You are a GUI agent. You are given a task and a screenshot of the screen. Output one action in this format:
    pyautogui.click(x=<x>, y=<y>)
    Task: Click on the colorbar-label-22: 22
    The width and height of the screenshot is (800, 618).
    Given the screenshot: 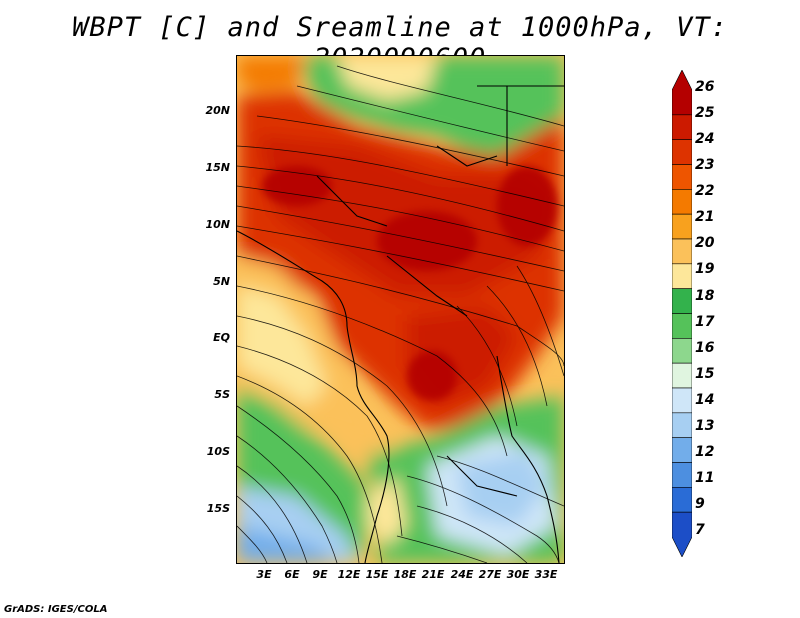 What is the action you would take?
    pyautogui.click(x=705, y=191)
    